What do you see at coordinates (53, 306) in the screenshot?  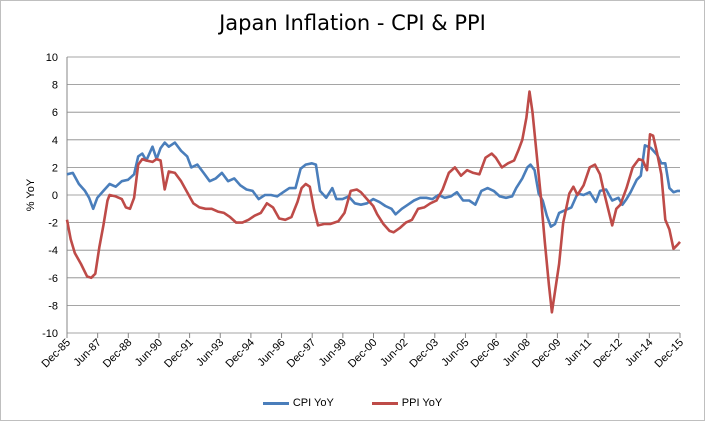 I see `y-tick-label: -8` at bounding box center [53, 306].